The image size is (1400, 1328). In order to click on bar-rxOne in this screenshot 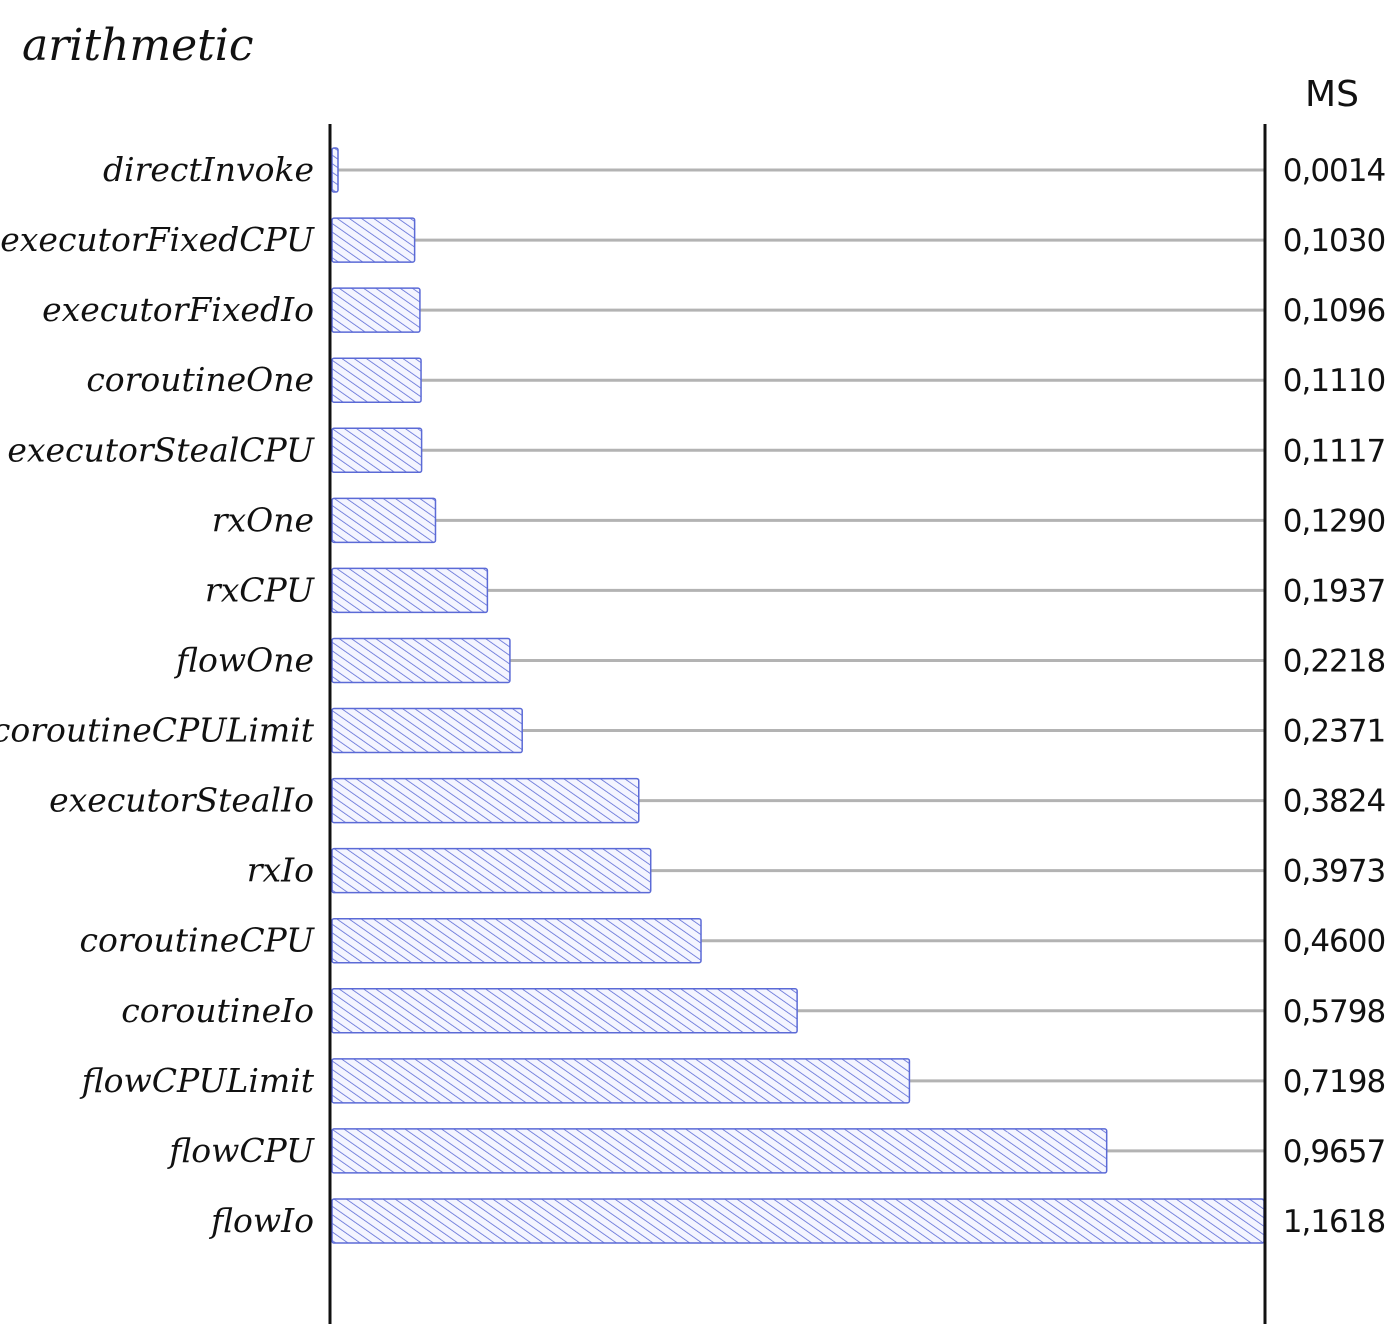, I will do `click(384, 520)`.